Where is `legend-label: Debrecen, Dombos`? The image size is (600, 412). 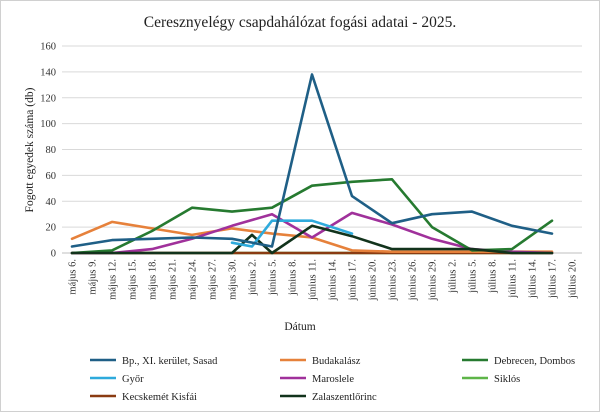 legend-label: Debrecen, Dombos is located at coordinates (534, 361).